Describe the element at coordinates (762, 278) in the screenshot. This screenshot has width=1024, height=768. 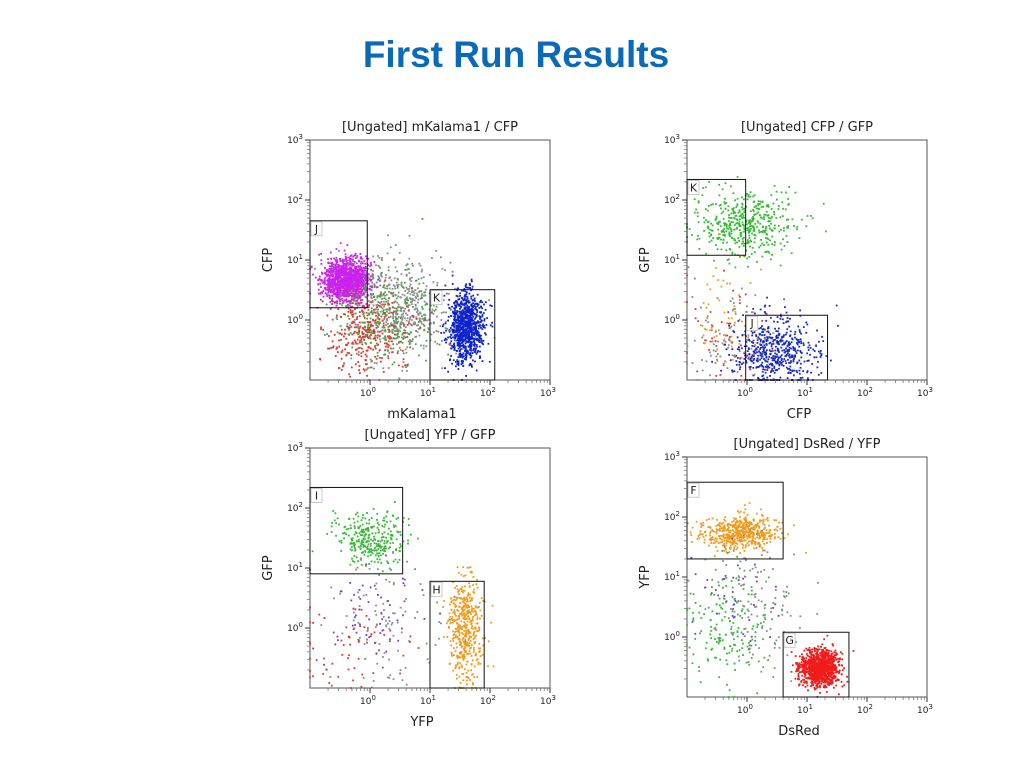
I see `data-points` at that location.